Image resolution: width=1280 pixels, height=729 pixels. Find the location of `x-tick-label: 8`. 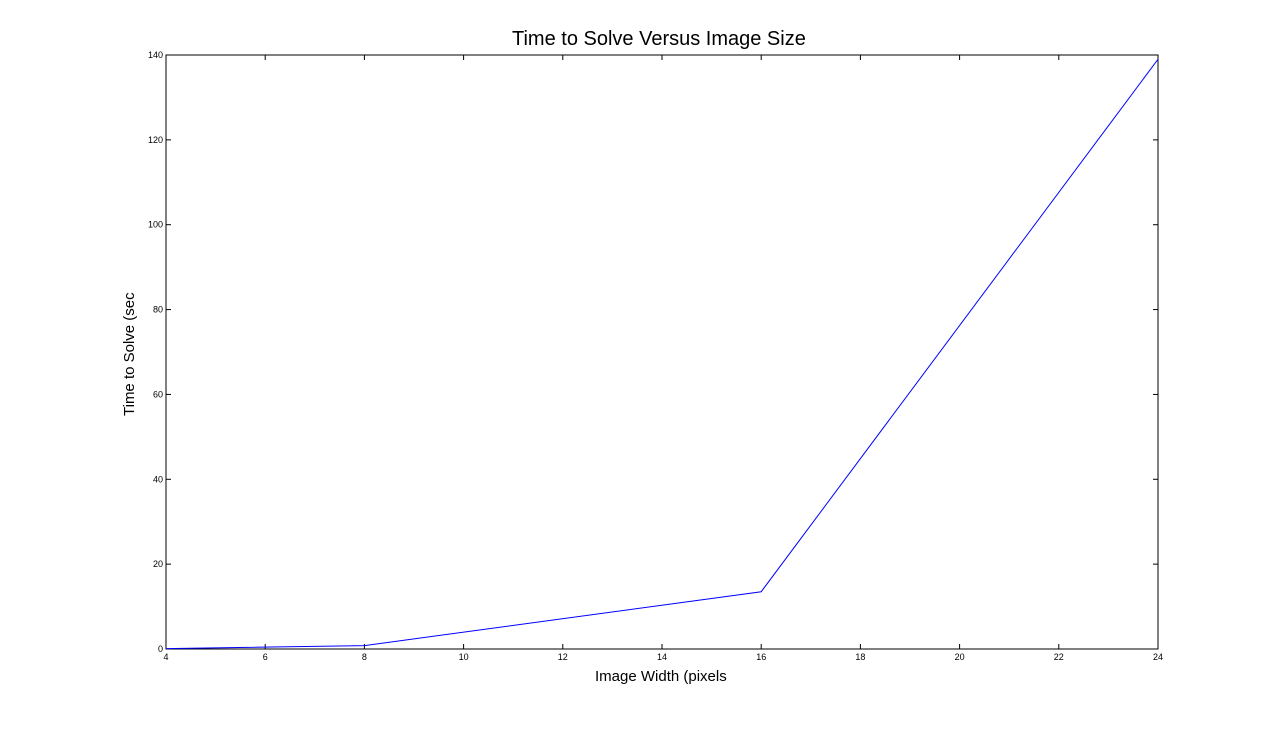

x-tick-label: 8 is located at coordinates (364, 657).